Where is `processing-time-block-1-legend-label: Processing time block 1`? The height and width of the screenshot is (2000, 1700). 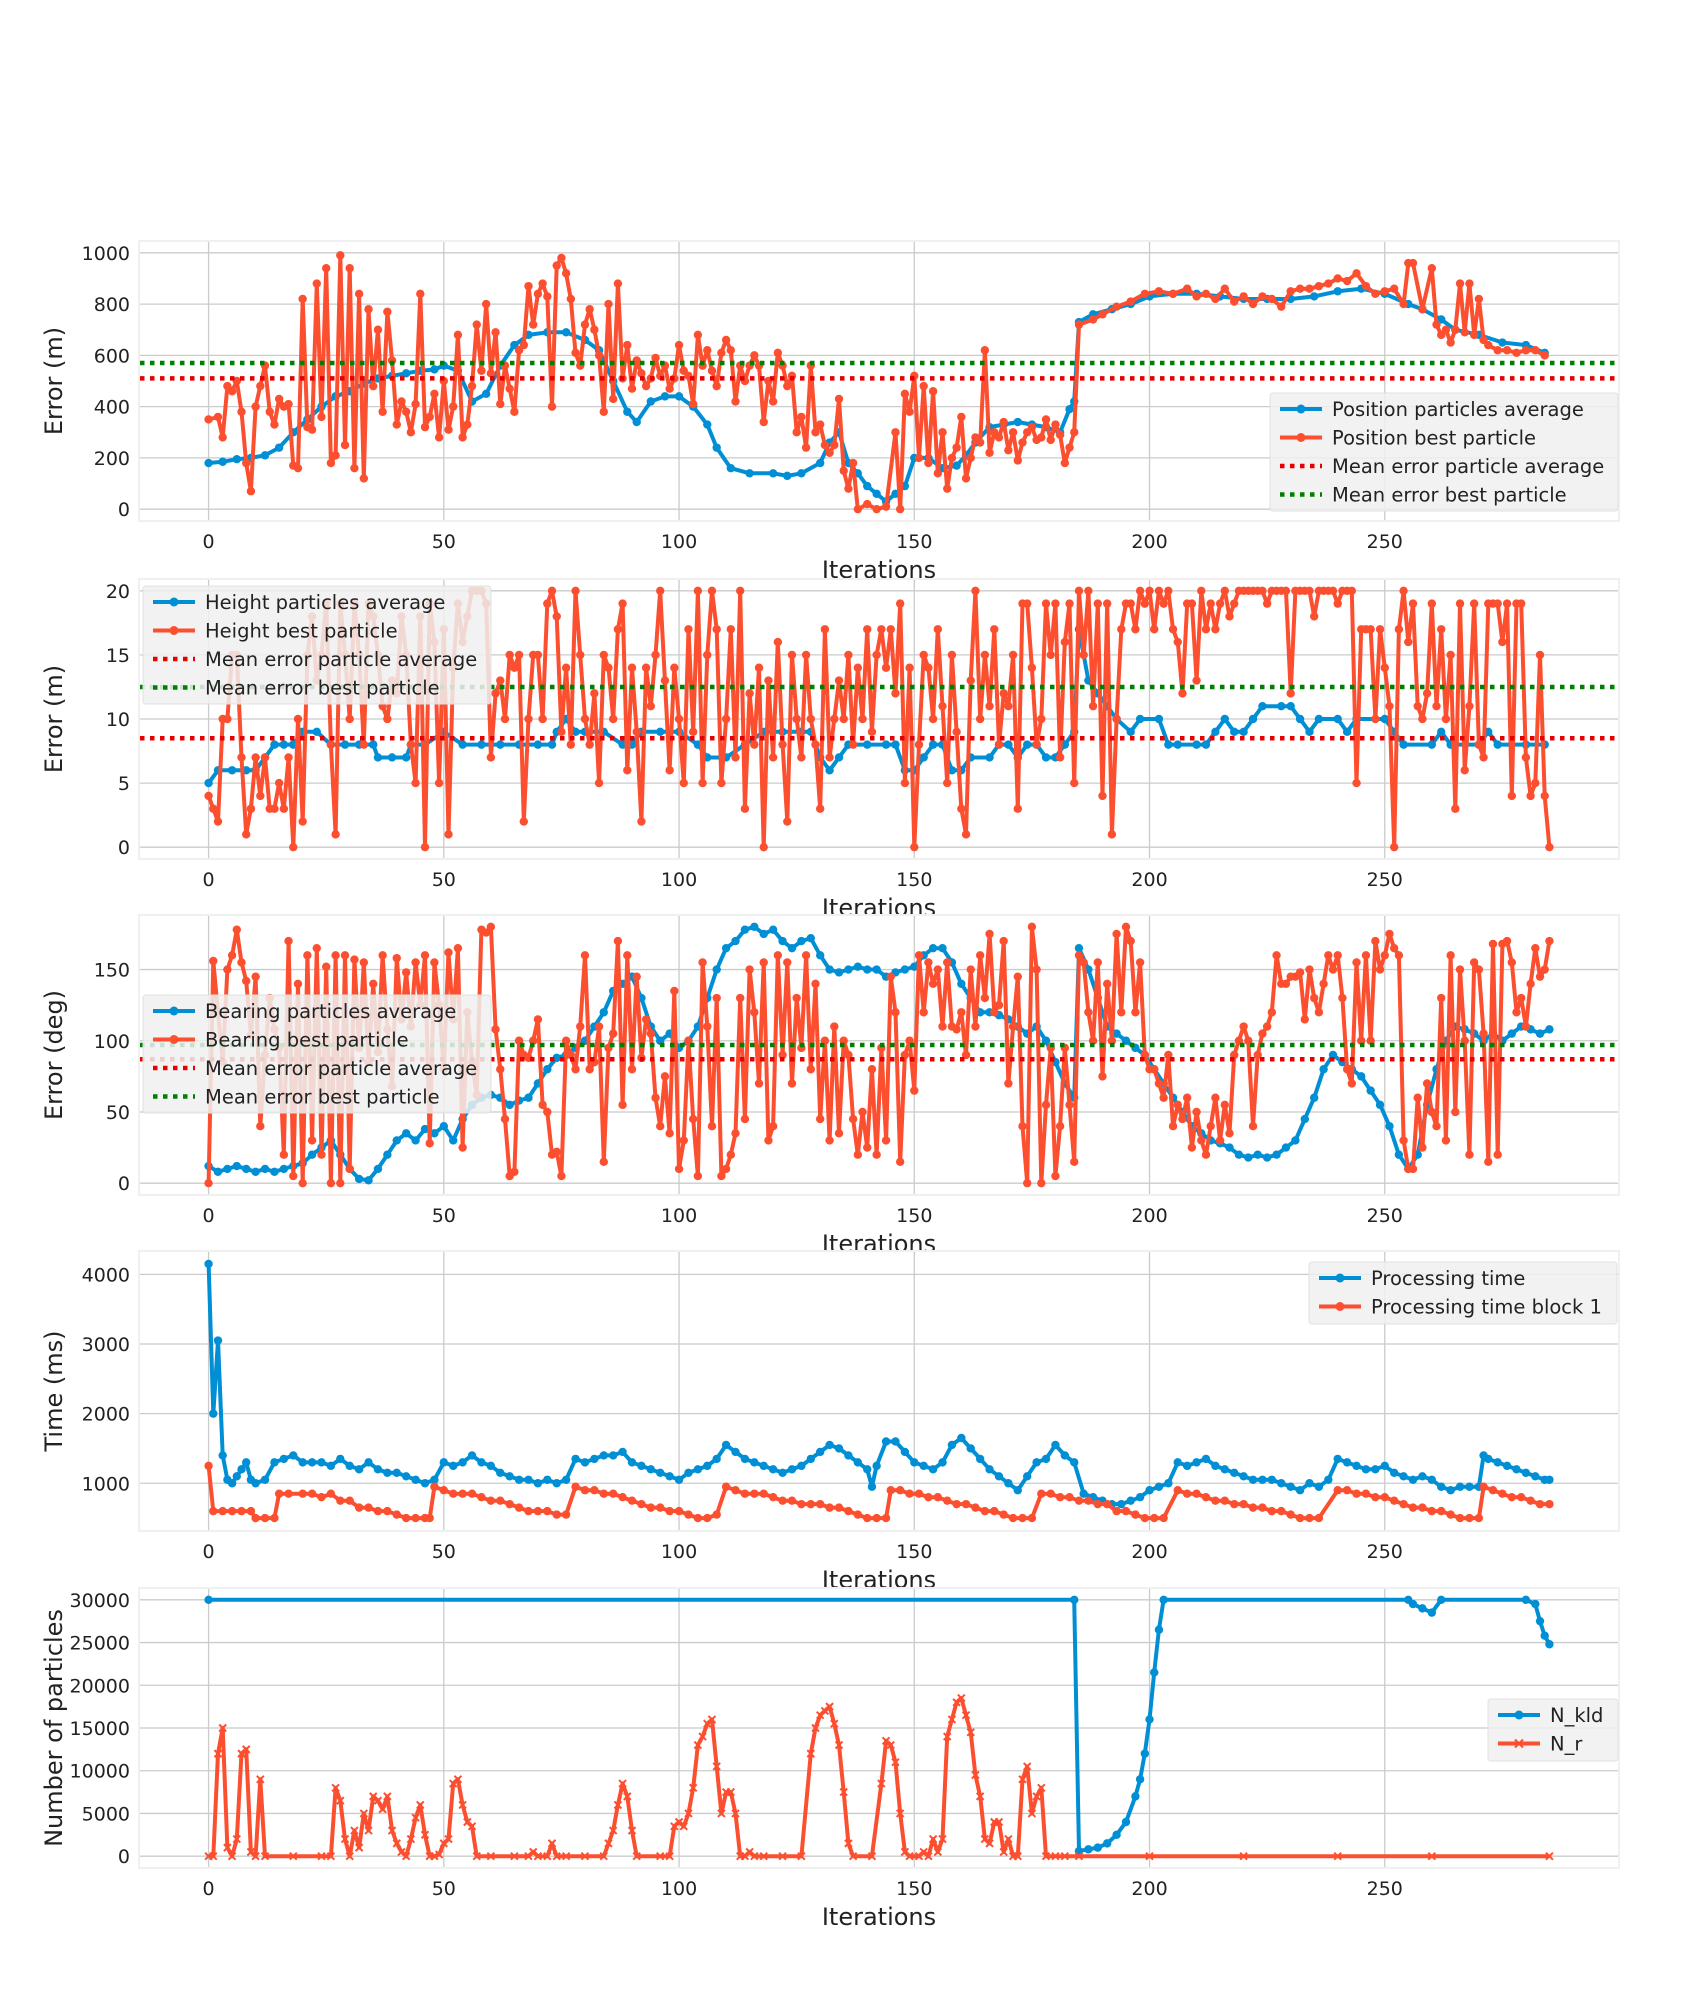
processing-time-block-1-legend-label: Processing time block 1 is located at coordinates (1486, 1307).